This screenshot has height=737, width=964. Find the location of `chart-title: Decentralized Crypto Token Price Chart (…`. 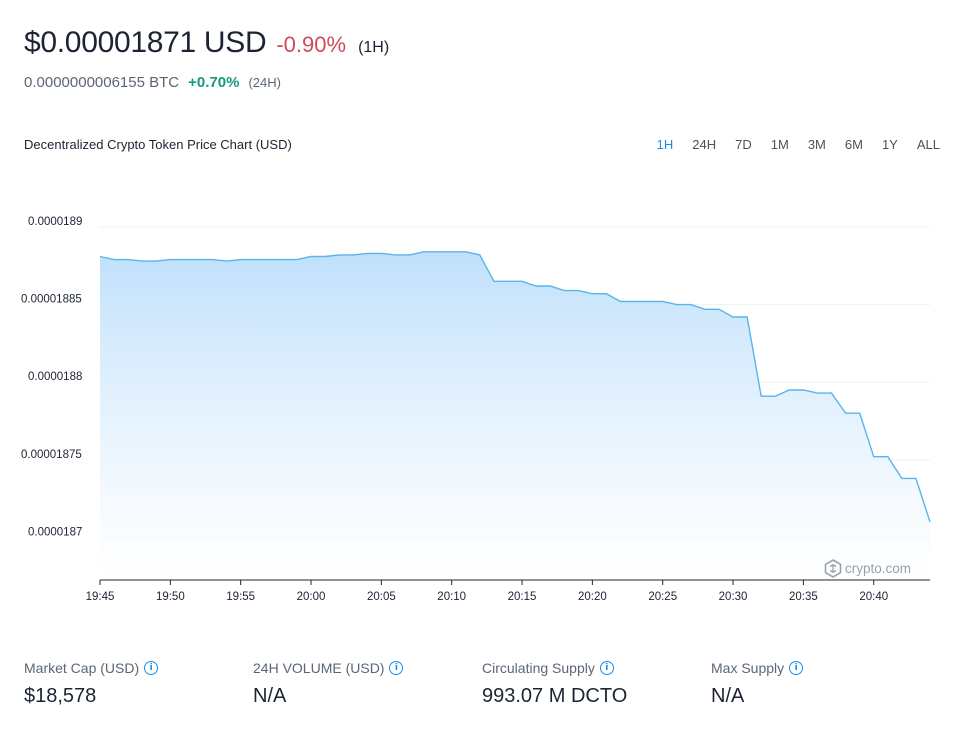

chart-title: Decentralized Crypto Token Price Chart (… is located at coordinates (158, 144).